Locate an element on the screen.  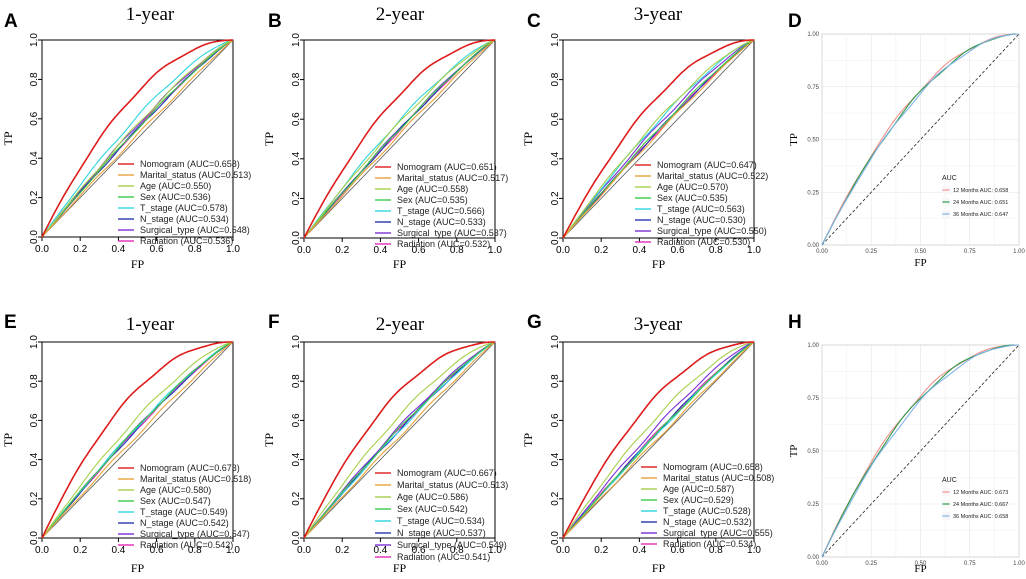
legend-label: T_stage (AUC=0.534) is located at coordinates (441, 521).